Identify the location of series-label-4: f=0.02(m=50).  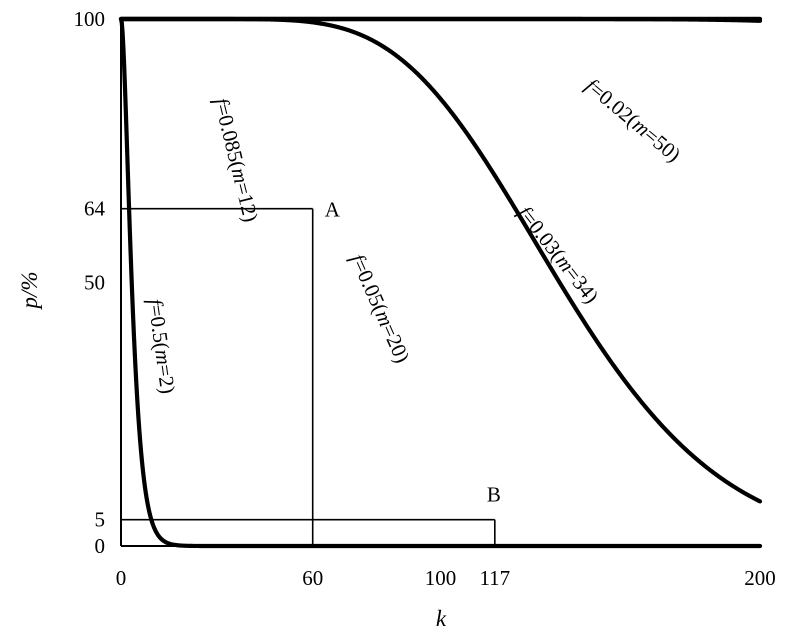
(633, 119).